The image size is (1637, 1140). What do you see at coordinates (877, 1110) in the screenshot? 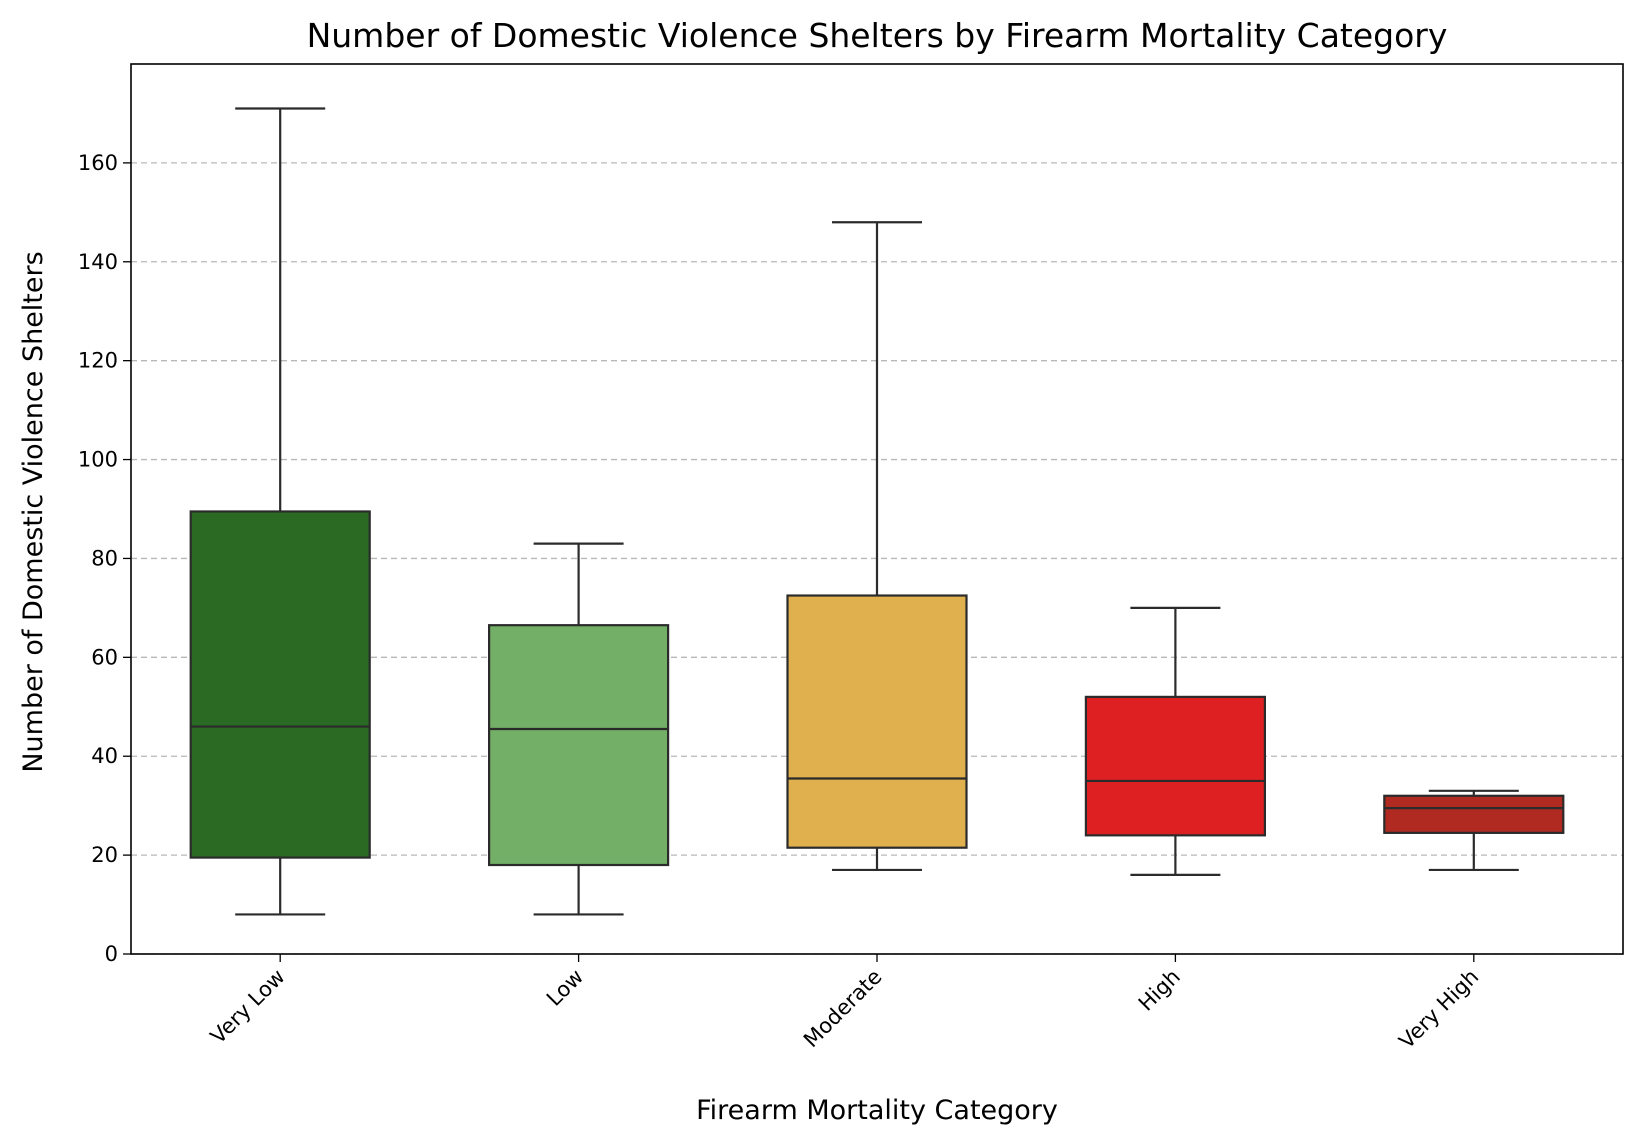
I see `x-axis-label: Firearm Mortality Category` at bounding box center [877, 1110].